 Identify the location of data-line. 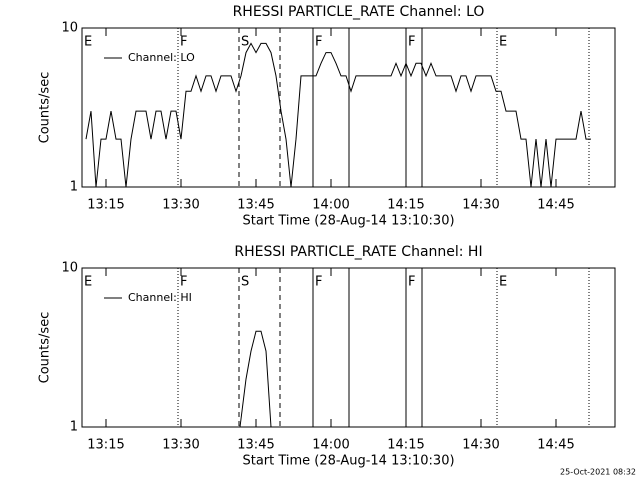
(255, 379).